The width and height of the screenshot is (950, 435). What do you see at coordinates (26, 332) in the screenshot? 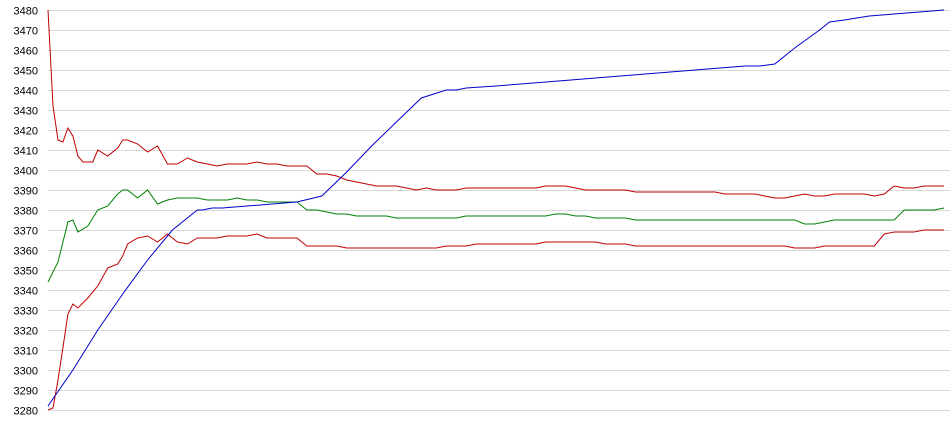
I see `y-tick-label-3320: 3320` at bounding box center [26, 332].